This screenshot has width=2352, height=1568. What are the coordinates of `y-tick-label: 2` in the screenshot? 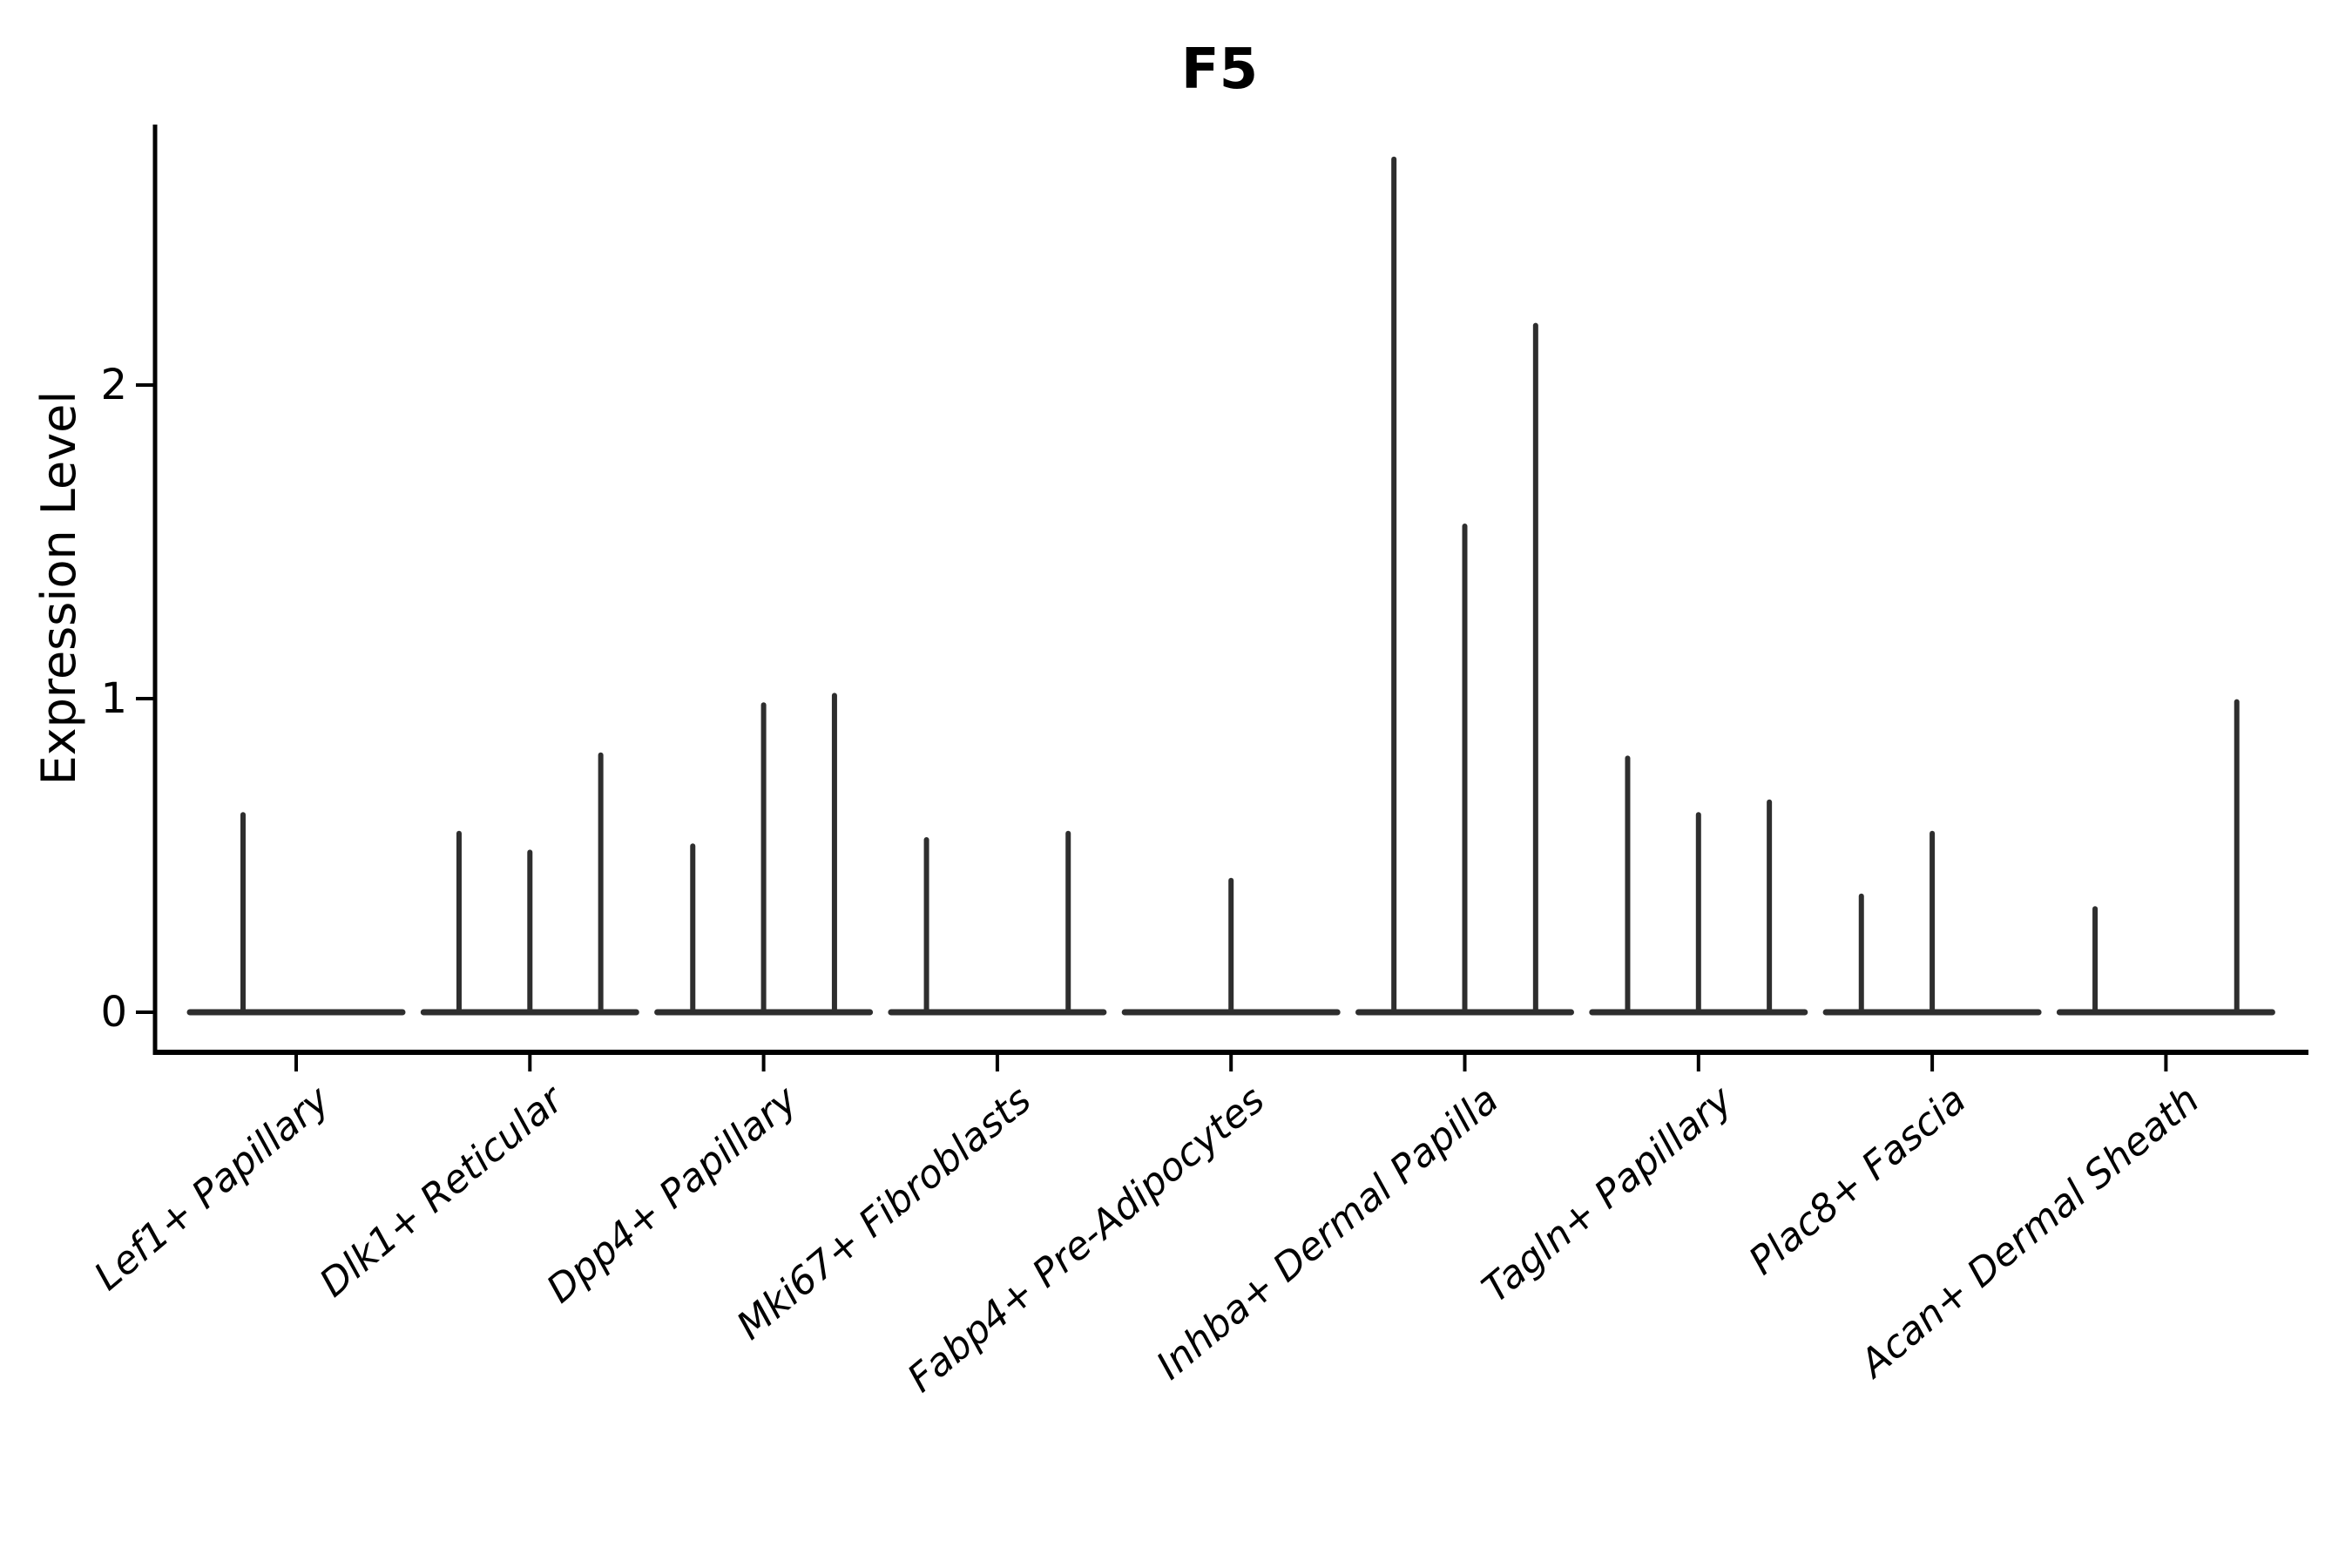 It's located at (114, 385).